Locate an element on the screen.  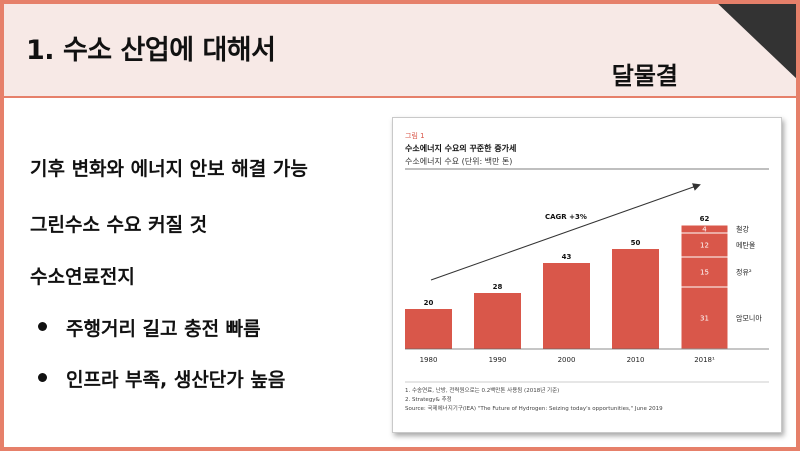
bar-2000 is located at coordinates (566, 306).